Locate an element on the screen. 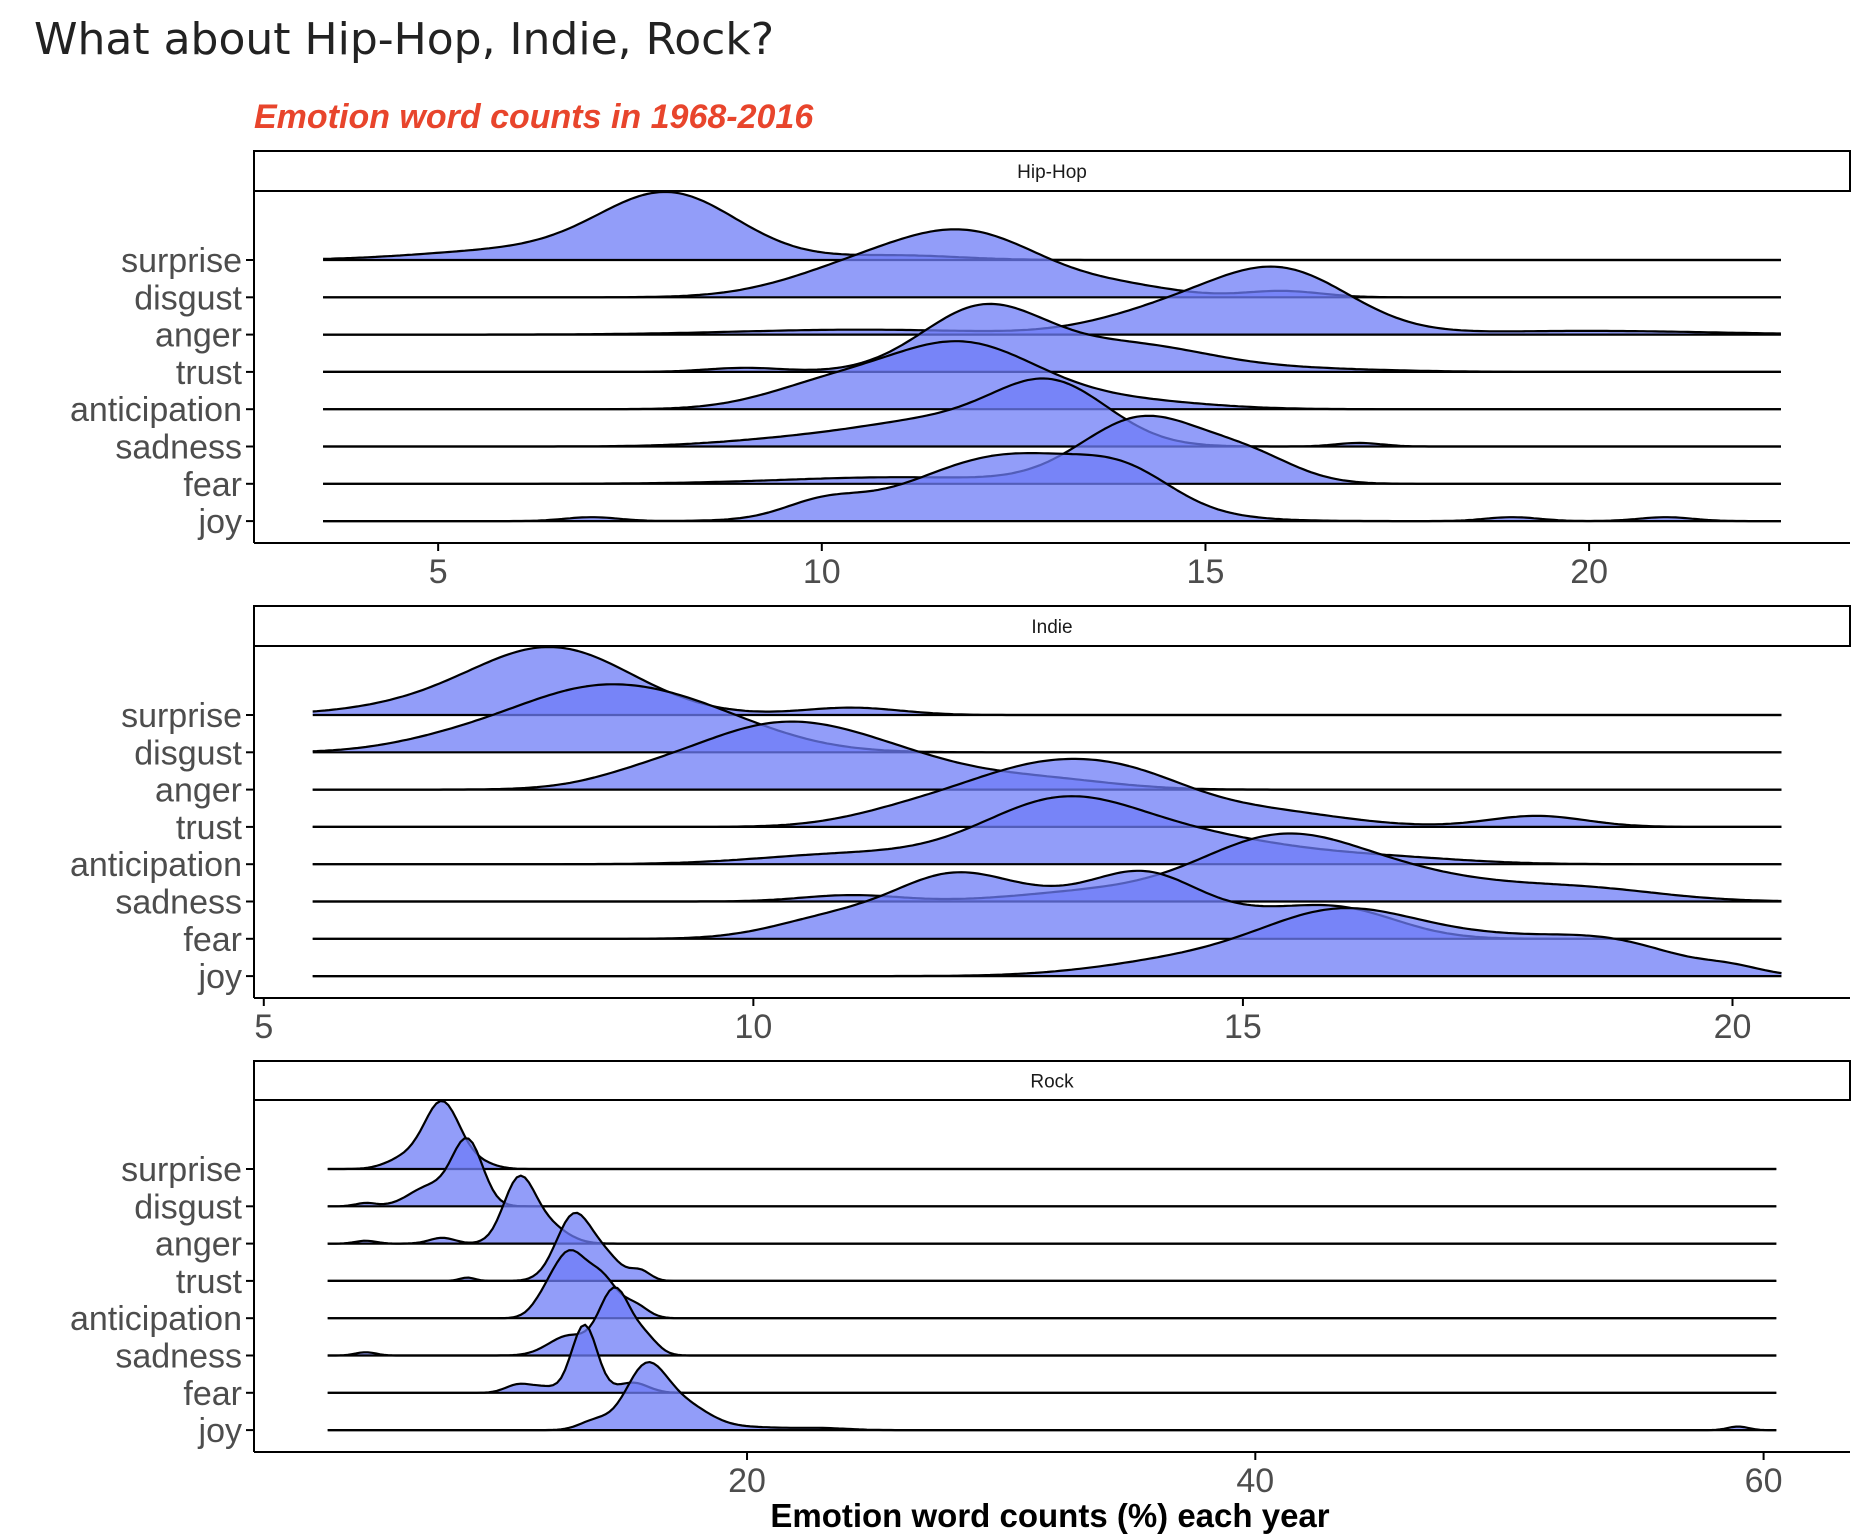 The width and height of the screenshot is (1870, 1534). facet-strip-label: Rock is located at coordinates (1052, 1082).